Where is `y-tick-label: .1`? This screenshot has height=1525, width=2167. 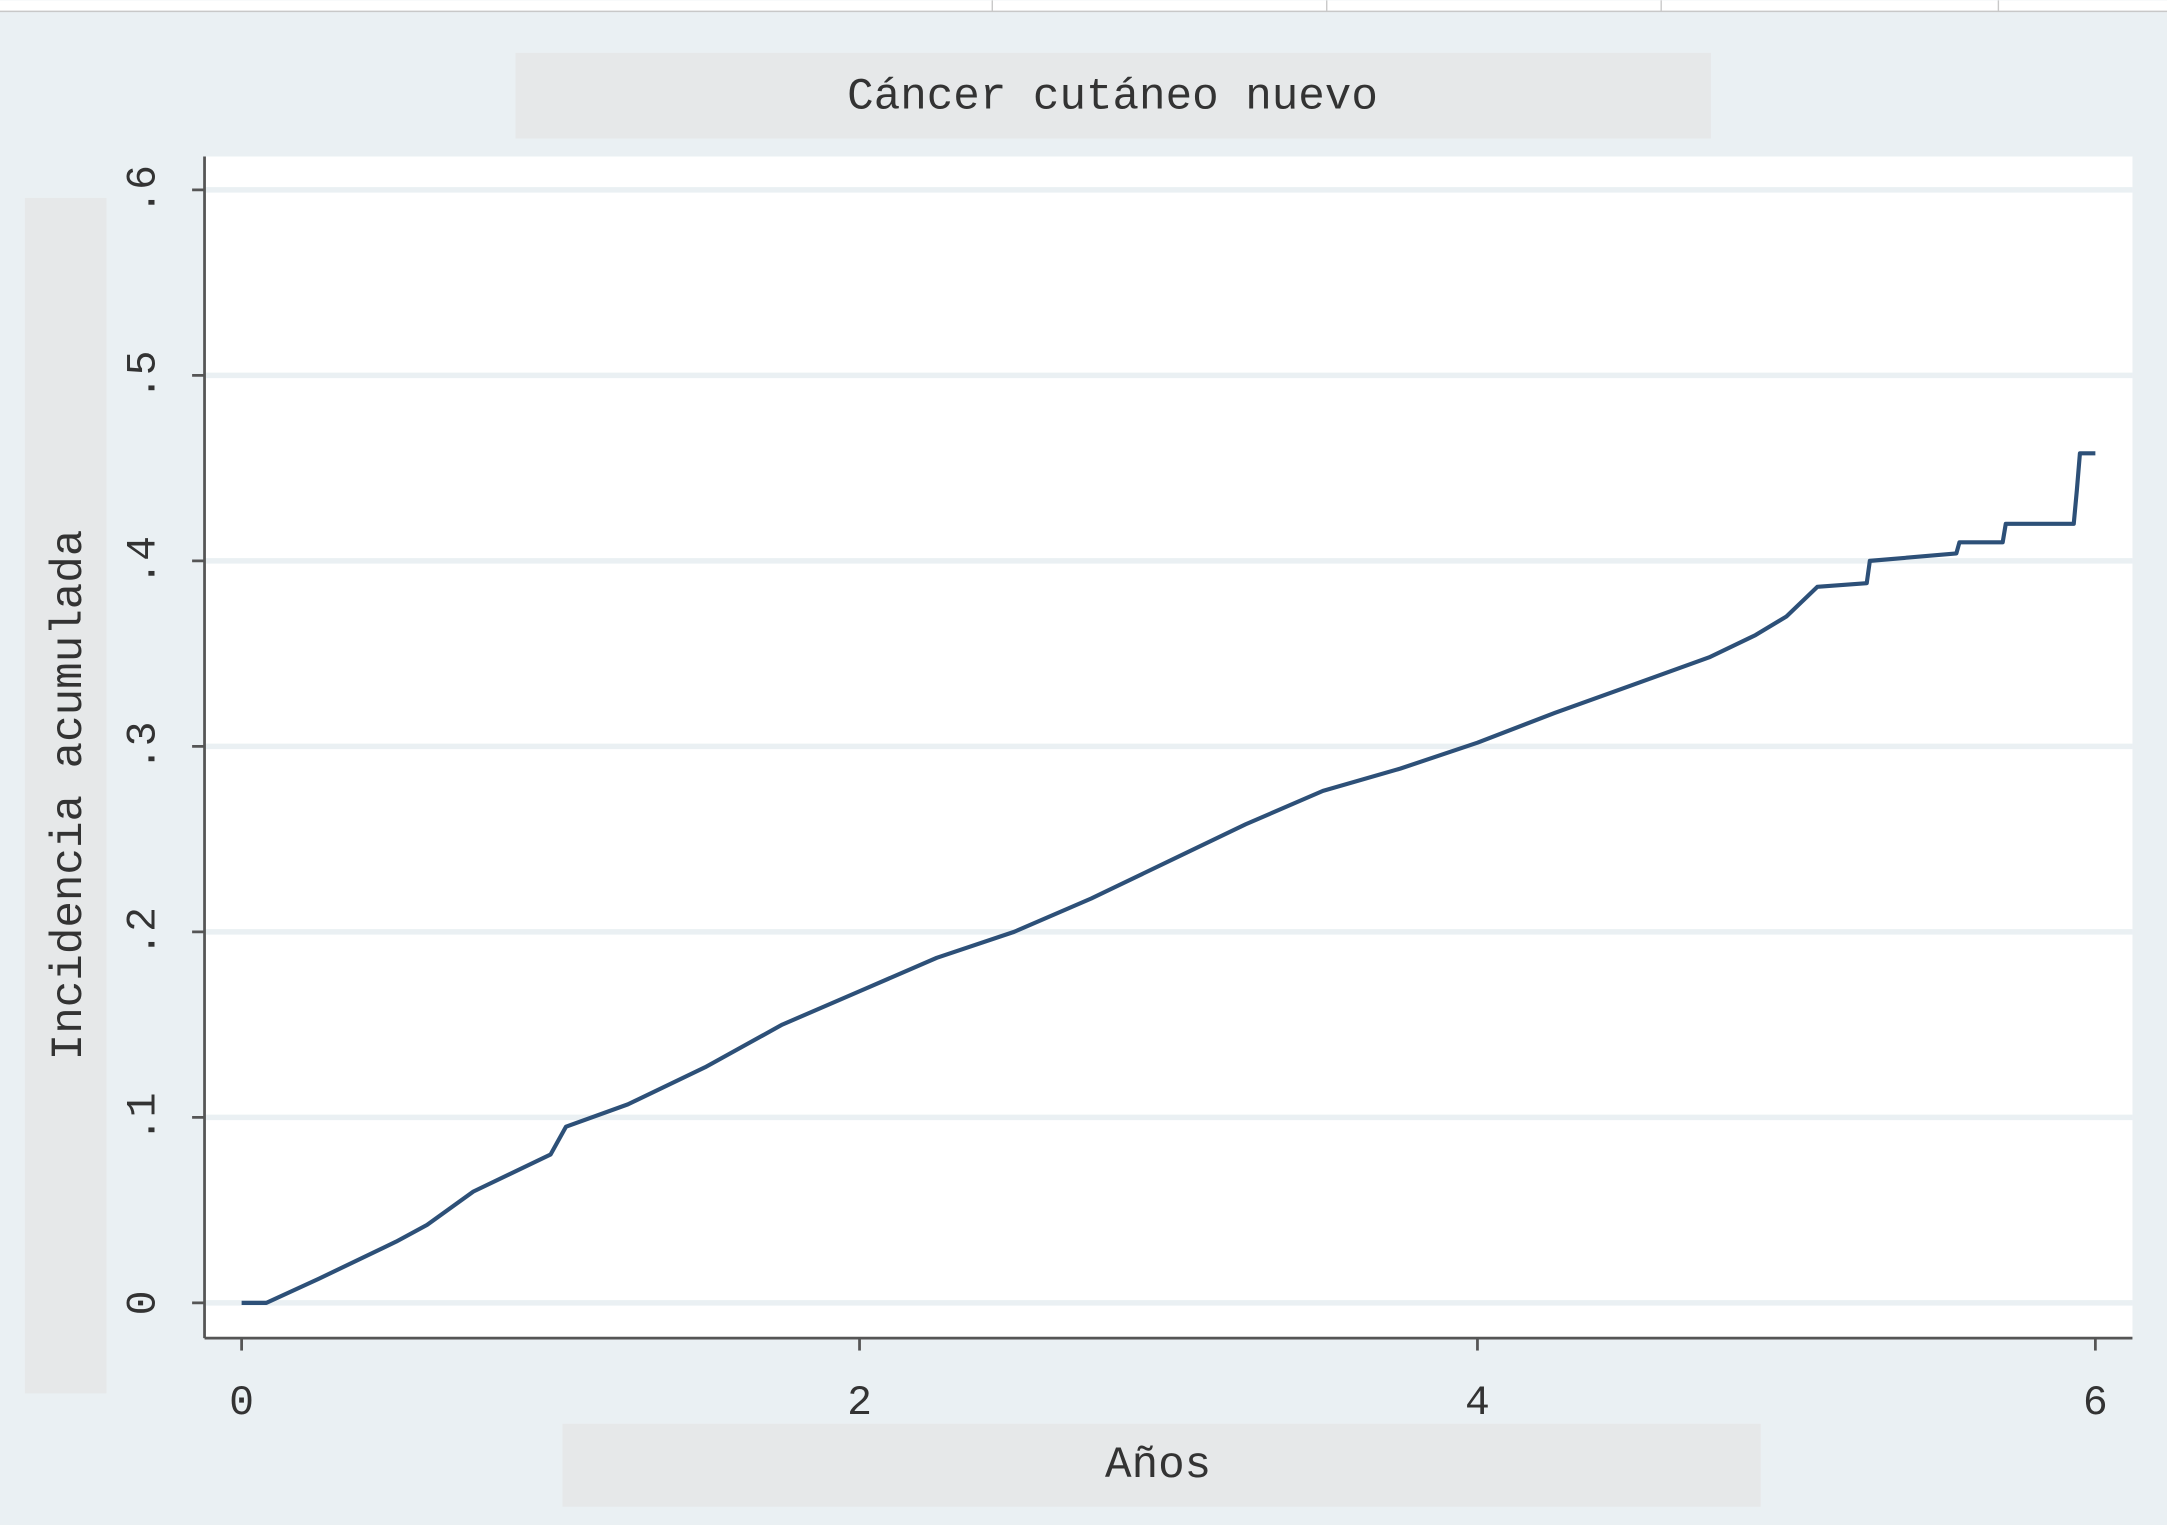
y-tick-label: .1 is located at coordinates (144, 1117).